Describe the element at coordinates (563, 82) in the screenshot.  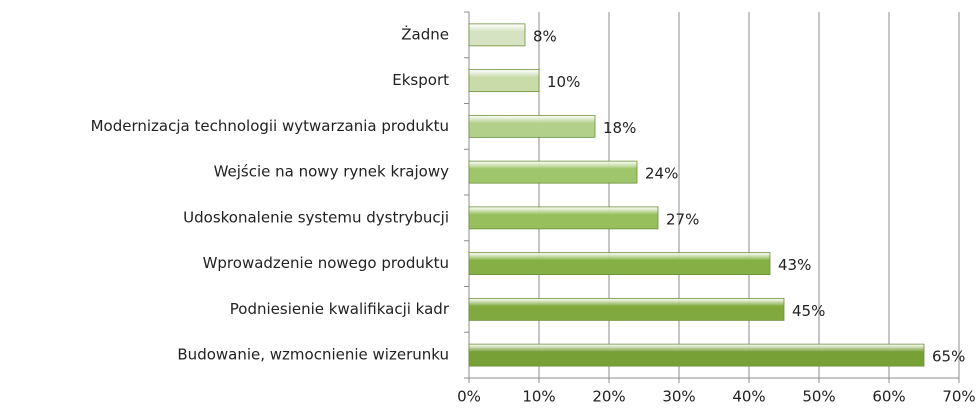
I see `value-label: 10%` at that location.